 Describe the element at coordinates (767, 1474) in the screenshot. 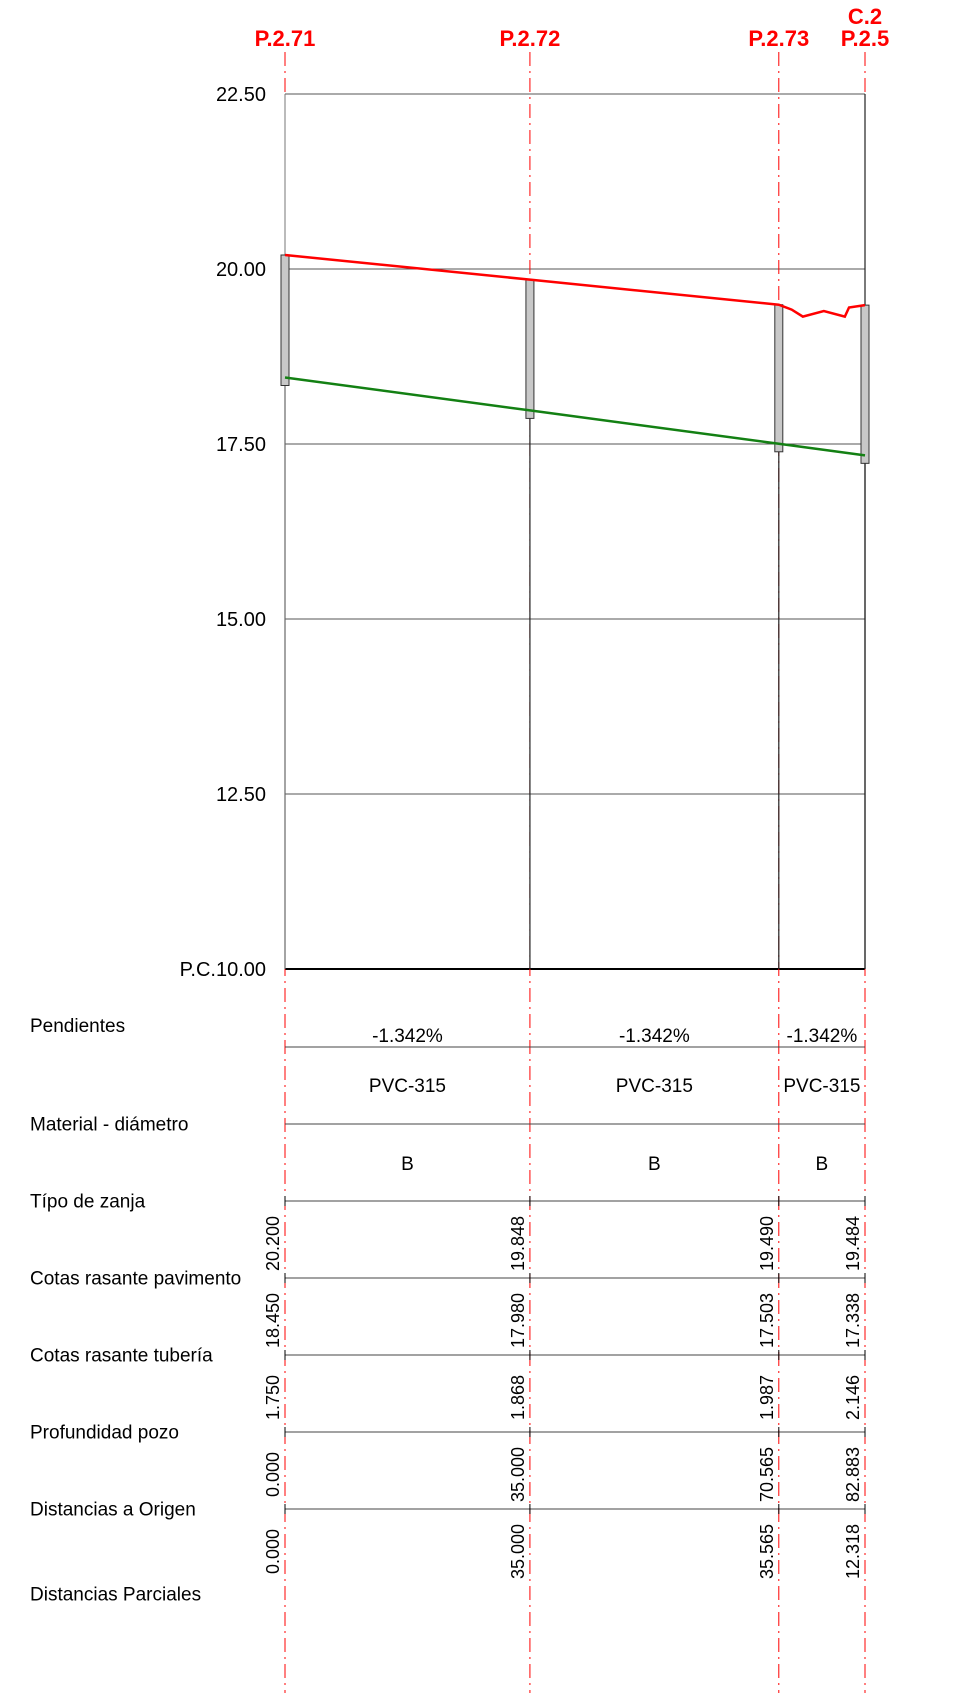

I see `well-value-label: 70.565` at that location.